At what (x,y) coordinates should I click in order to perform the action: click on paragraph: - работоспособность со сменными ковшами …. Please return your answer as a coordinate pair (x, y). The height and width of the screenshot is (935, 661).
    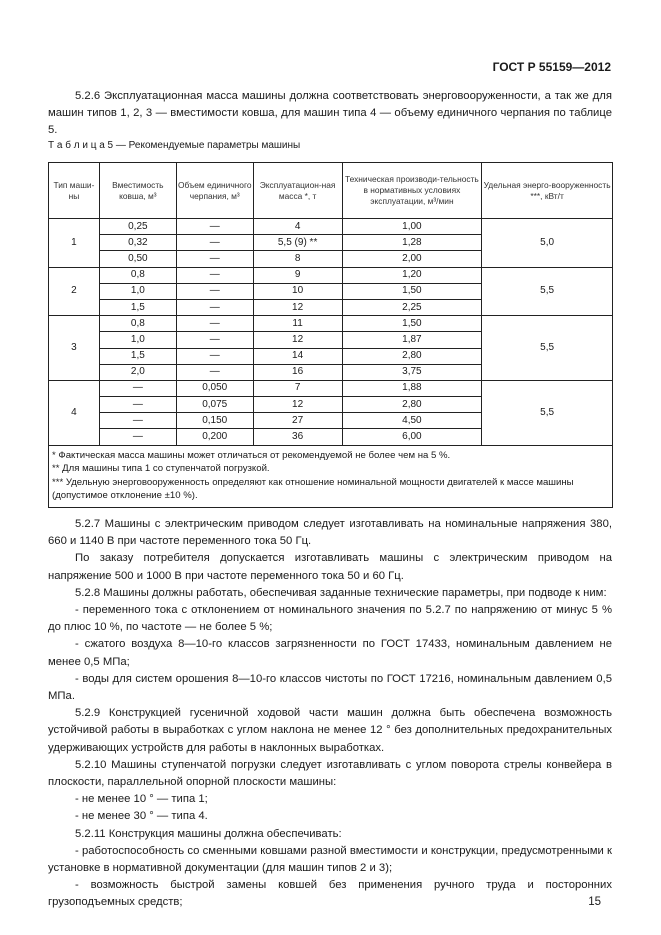
    Looking at the image, I should click on (330, 859).